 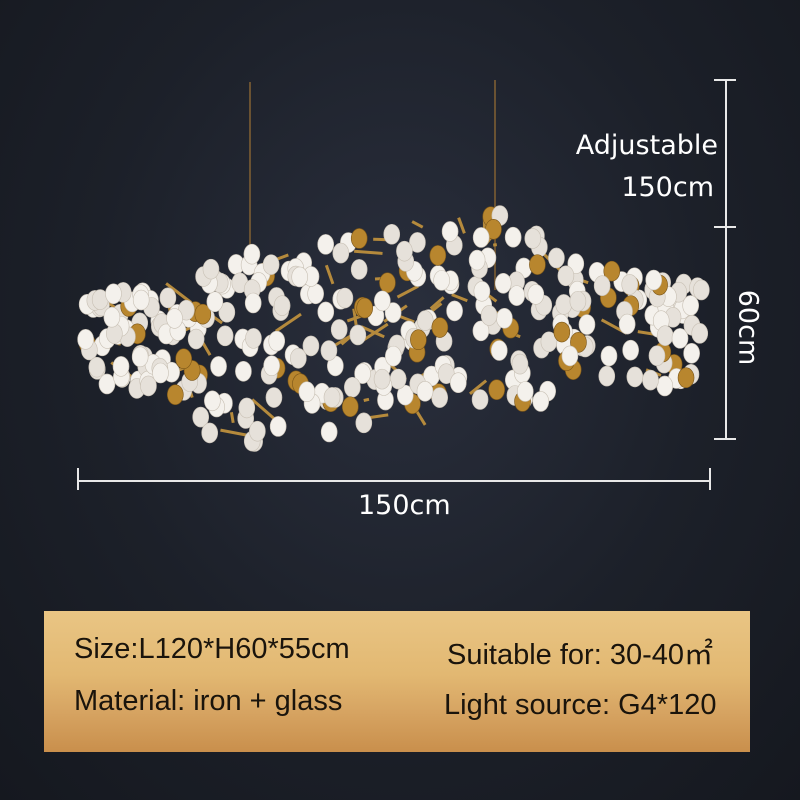 I want to click on width-dimension-line, so click(x=394, y=481).